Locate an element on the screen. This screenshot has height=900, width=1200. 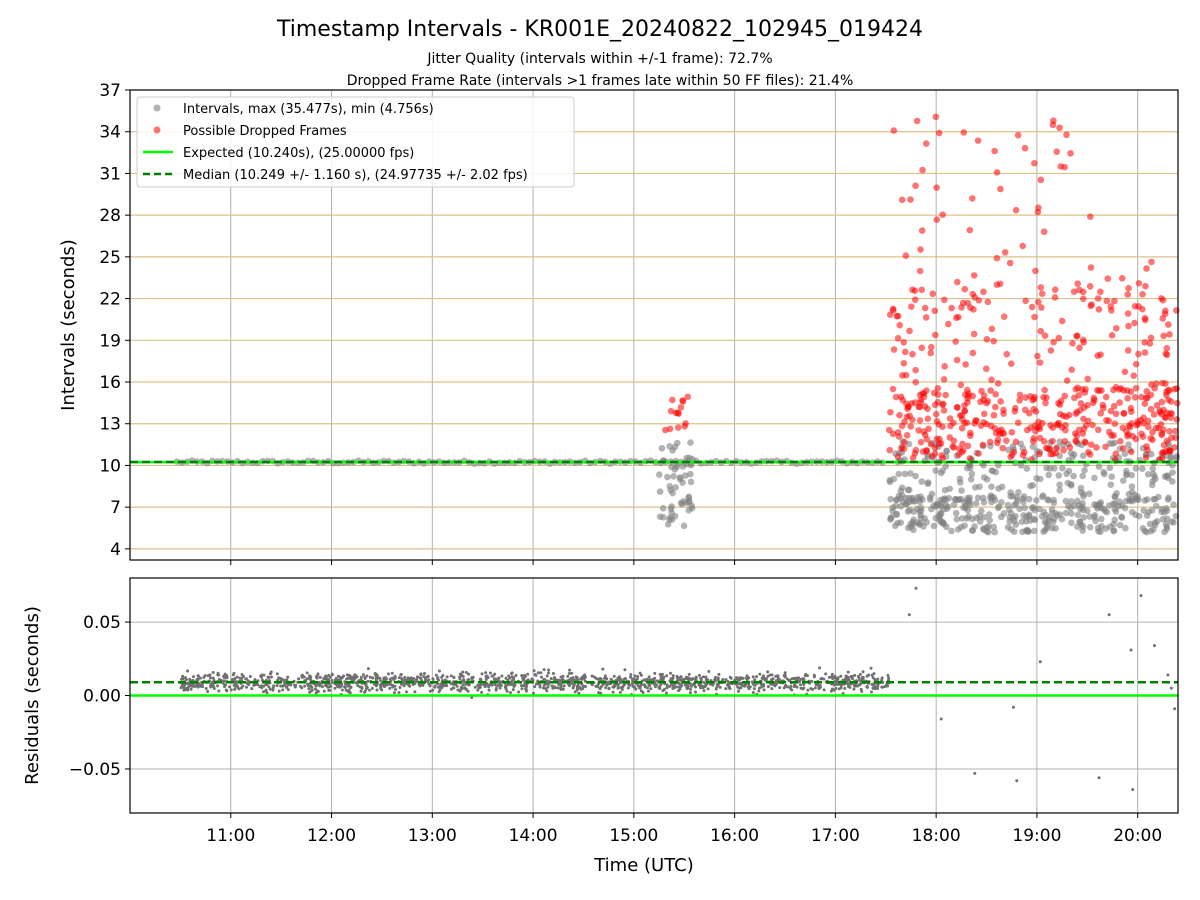
top-y-axis-label: Intervals (seconds) is located at coordinates (68, 325).